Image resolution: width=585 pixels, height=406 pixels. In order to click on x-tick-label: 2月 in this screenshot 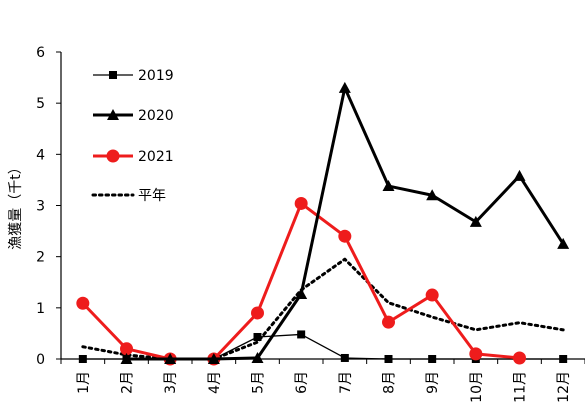, I will do `click(128, 382)`.